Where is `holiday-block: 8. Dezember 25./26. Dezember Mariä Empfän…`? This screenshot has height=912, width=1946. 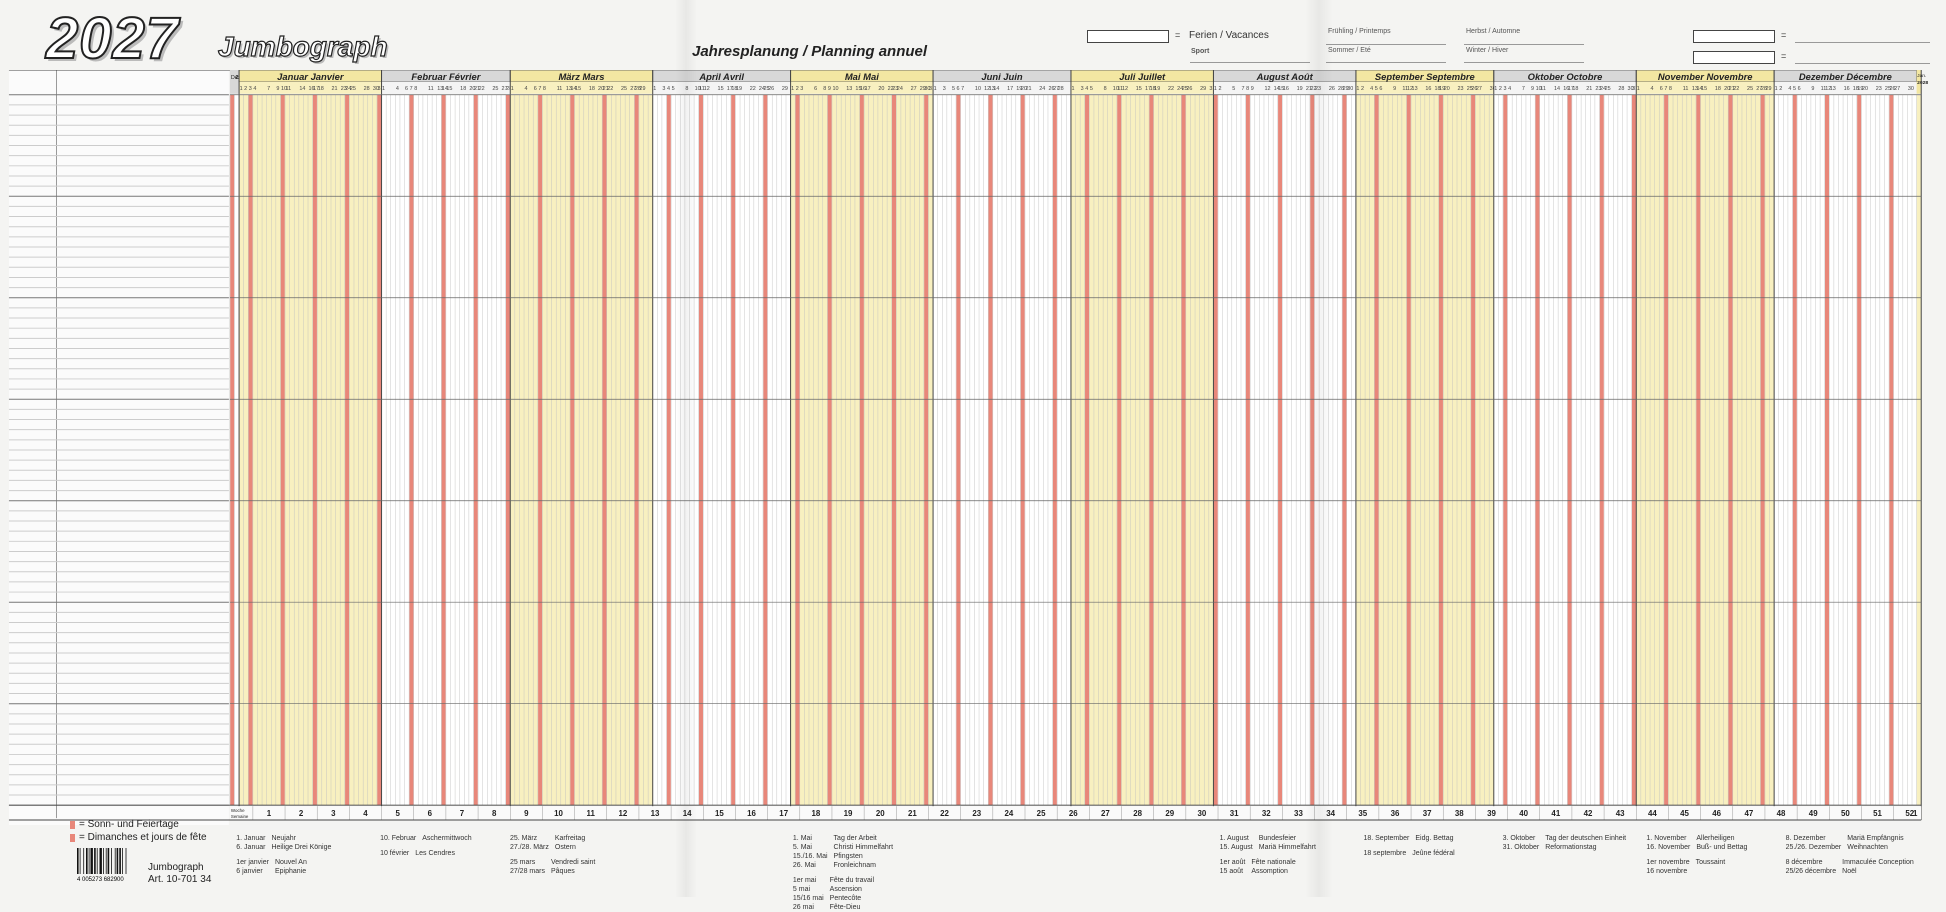 holiday-block: 8. Dezember 25./26. Dezember Mariä Empfän… is located at coordinates (1850, 855).